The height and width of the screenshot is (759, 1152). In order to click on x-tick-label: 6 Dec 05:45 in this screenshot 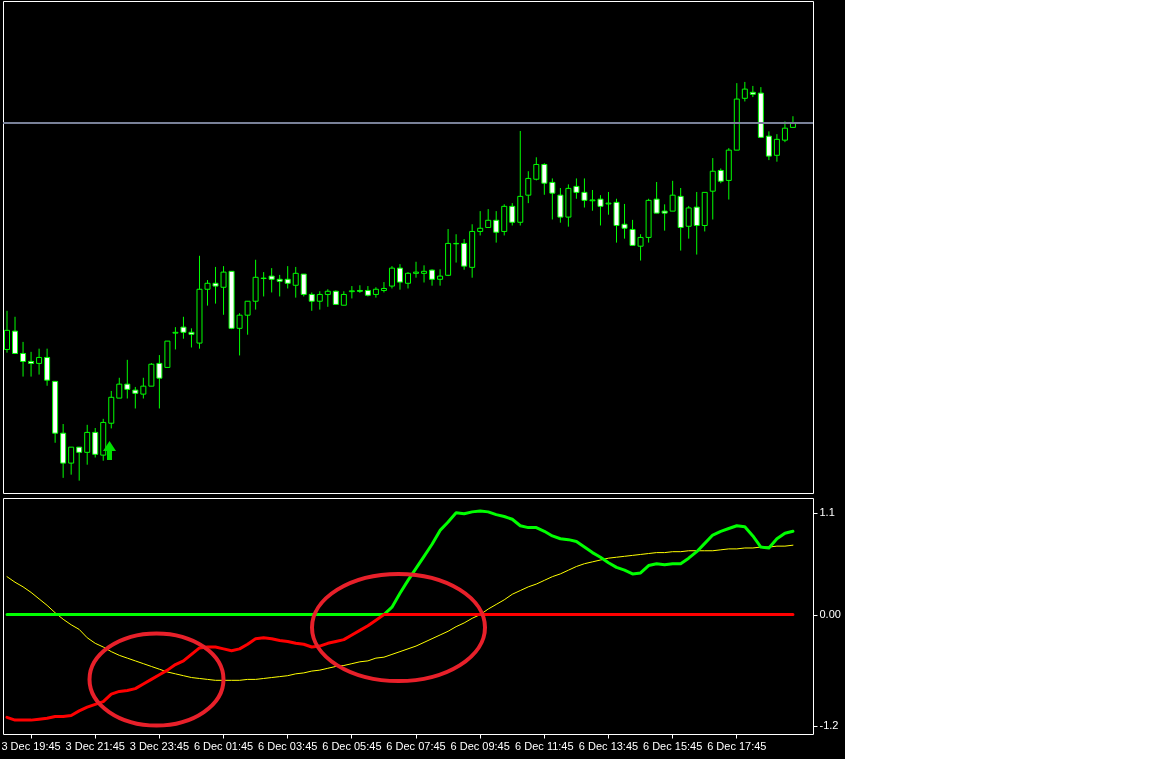, I will do `click(352, 745)`.